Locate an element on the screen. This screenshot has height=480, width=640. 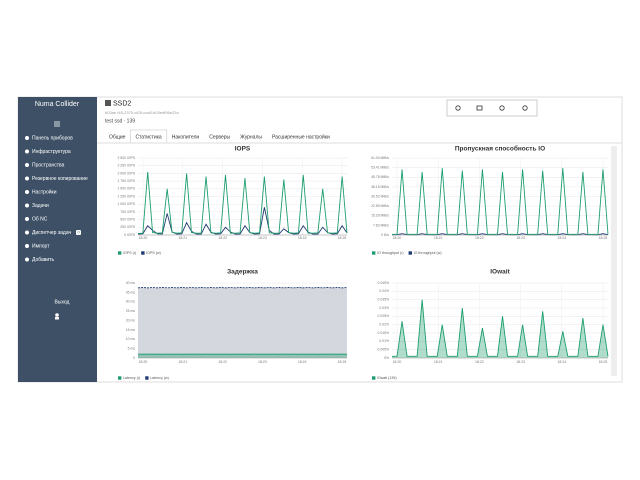
y-tick-label: 0.01% is located at coordinates (384, 341).